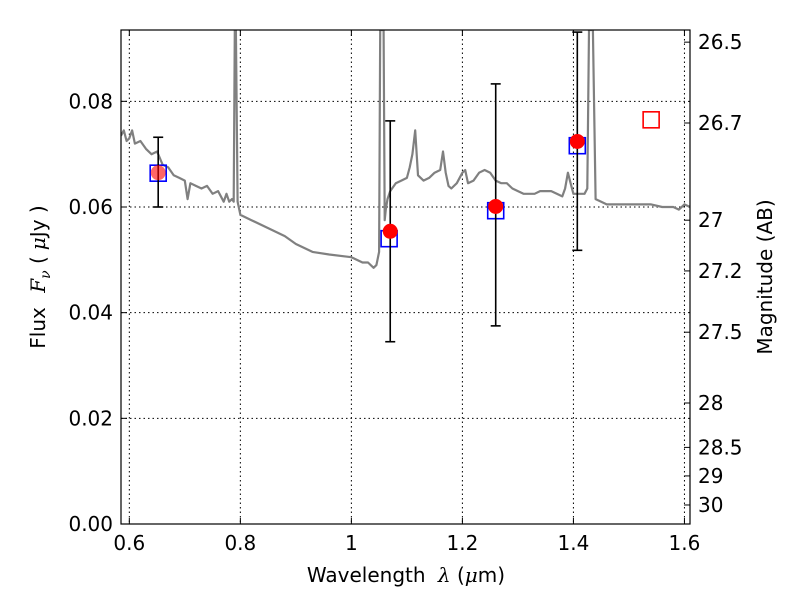 This screenshot has width=800, height=600. What do you see at coordinates (574, 543) in the screenshot?
I see `x-tick-label: 1.4` at bounding box center [574, 543].